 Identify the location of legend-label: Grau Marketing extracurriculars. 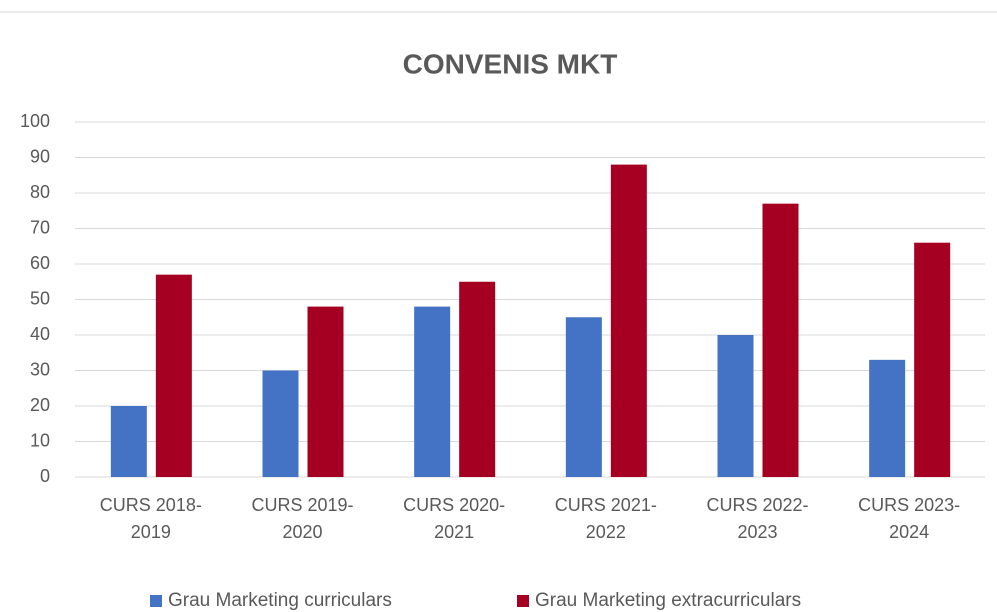
(668, 600).